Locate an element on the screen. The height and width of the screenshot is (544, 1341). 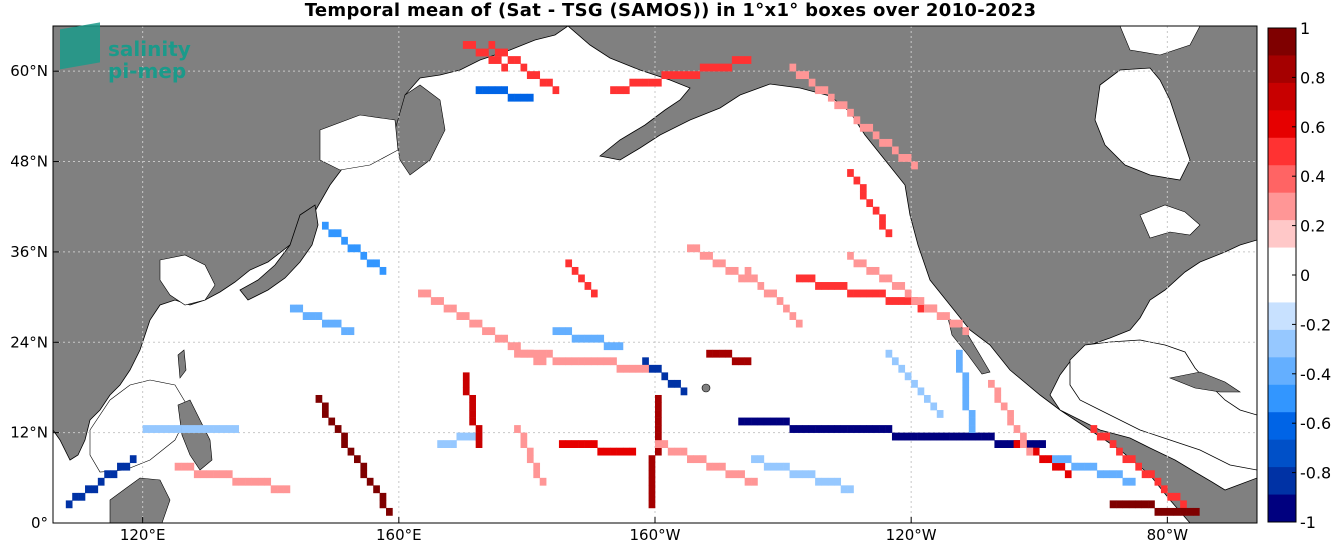
y-tick-label-3: 36°N is located at coordinates (29, 252).